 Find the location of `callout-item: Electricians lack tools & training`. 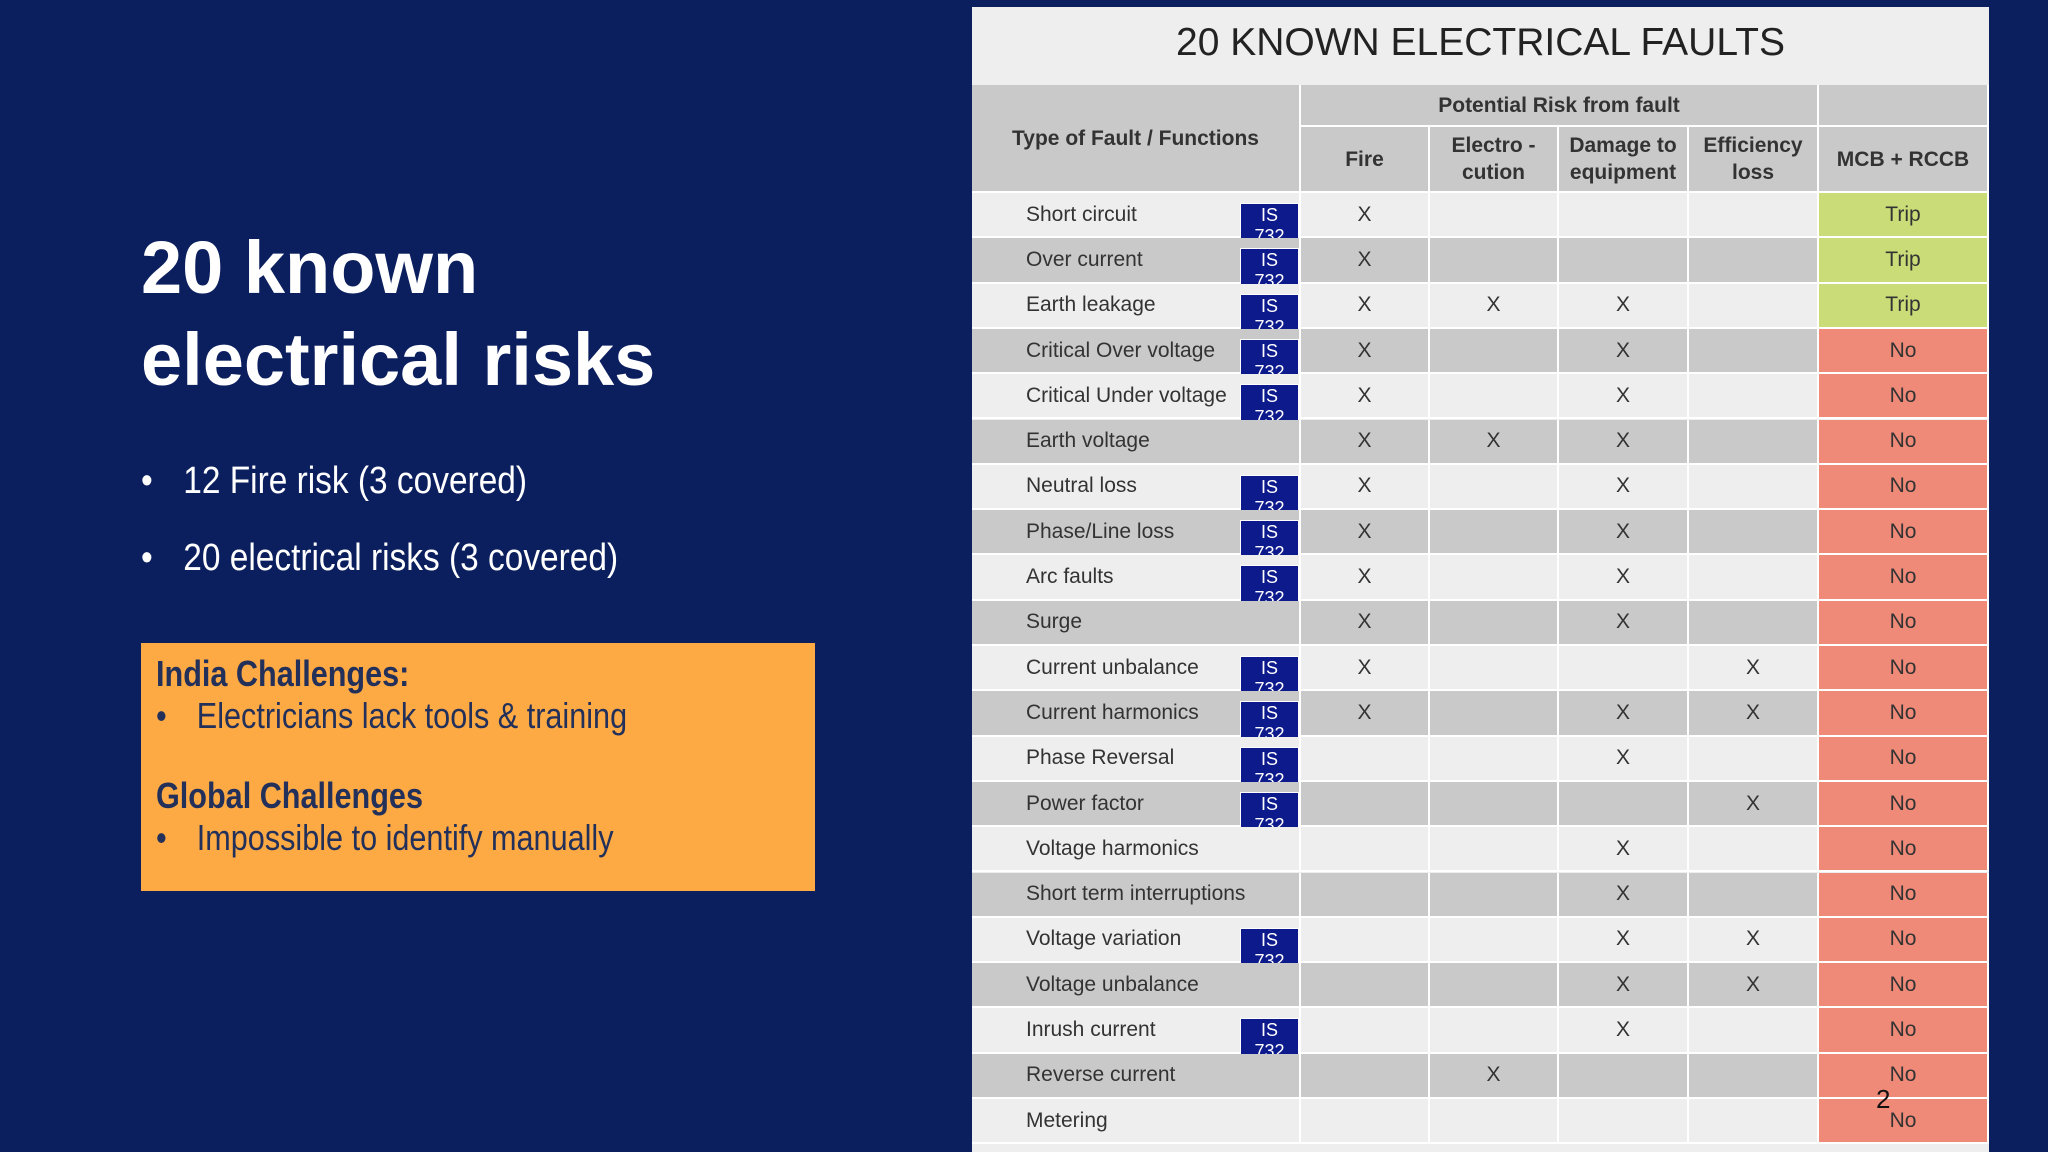

callout-item: Electricians lack tools & training is located at coordinates (429, 716).